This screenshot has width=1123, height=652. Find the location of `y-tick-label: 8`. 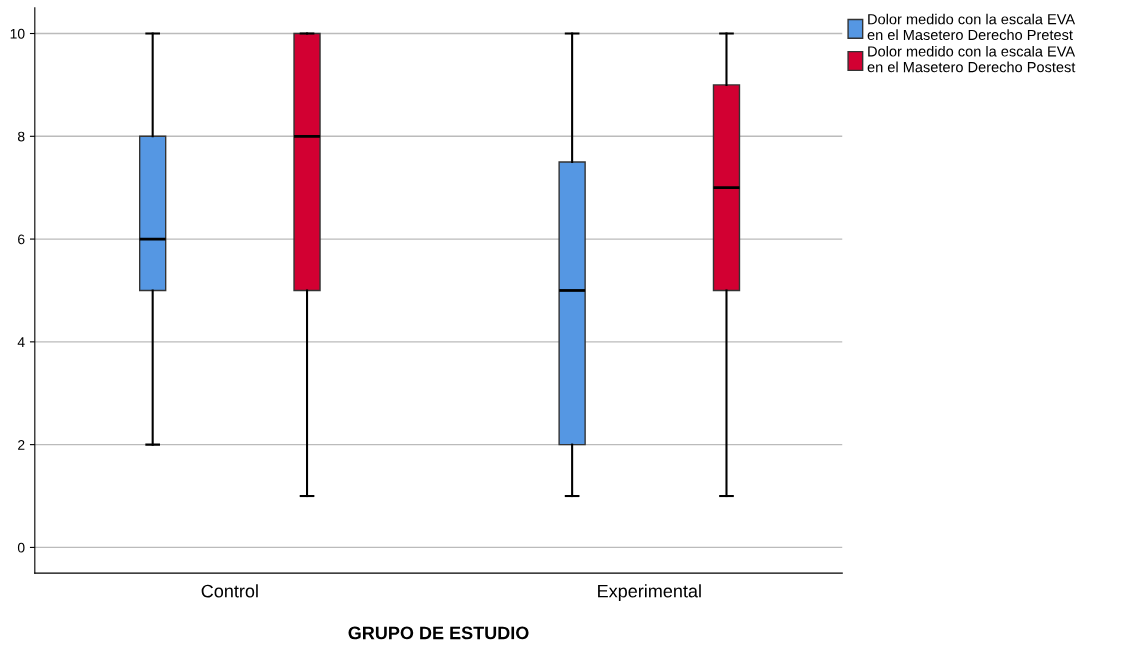

y-tick-label: 8 is located at coordinates (21, 136).